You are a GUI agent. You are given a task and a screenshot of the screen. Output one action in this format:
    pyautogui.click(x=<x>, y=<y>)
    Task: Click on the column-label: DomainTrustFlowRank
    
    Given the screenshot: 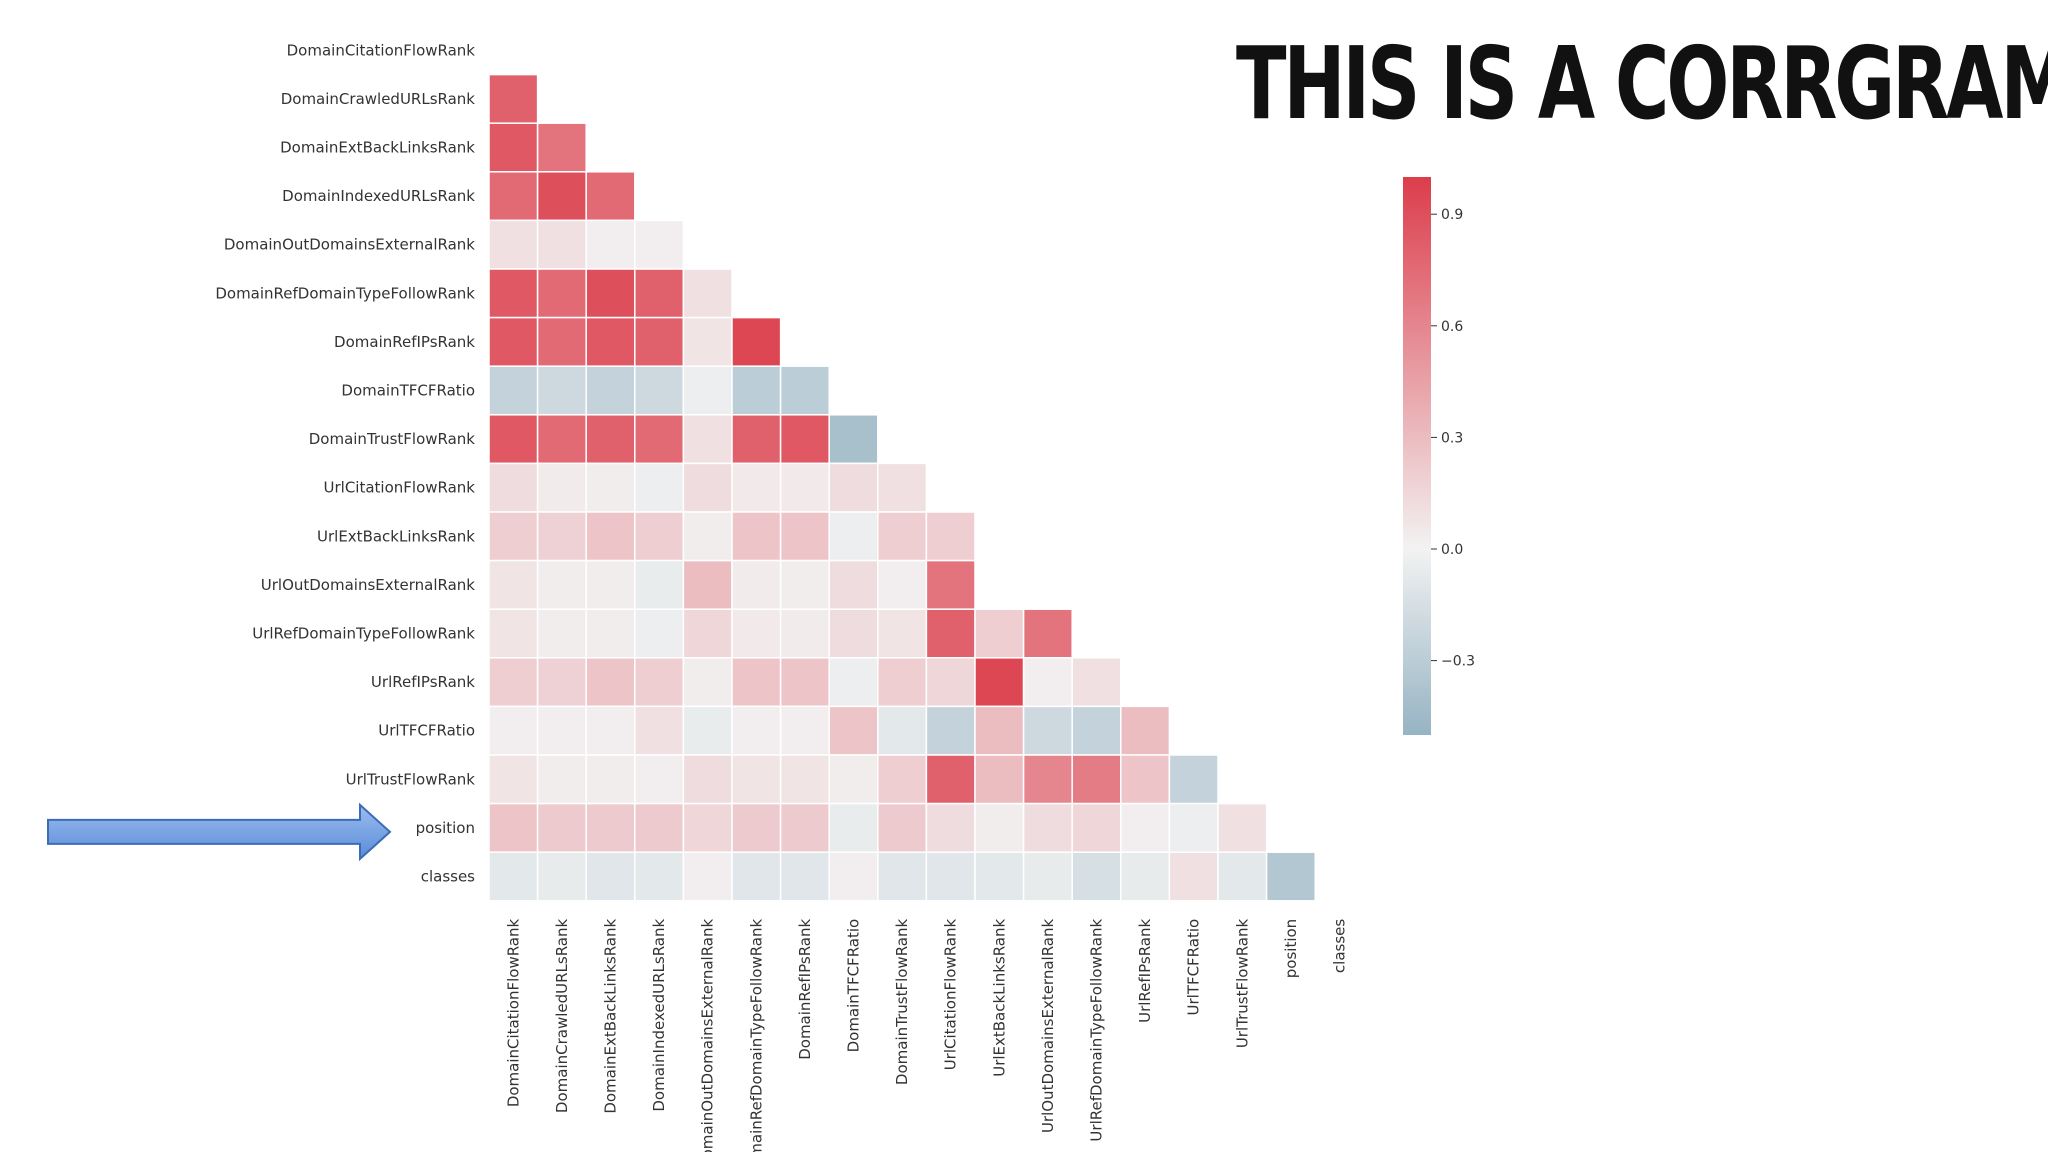 What is the action you would take?
    pyautogui.click(x=902, y=1001)
    